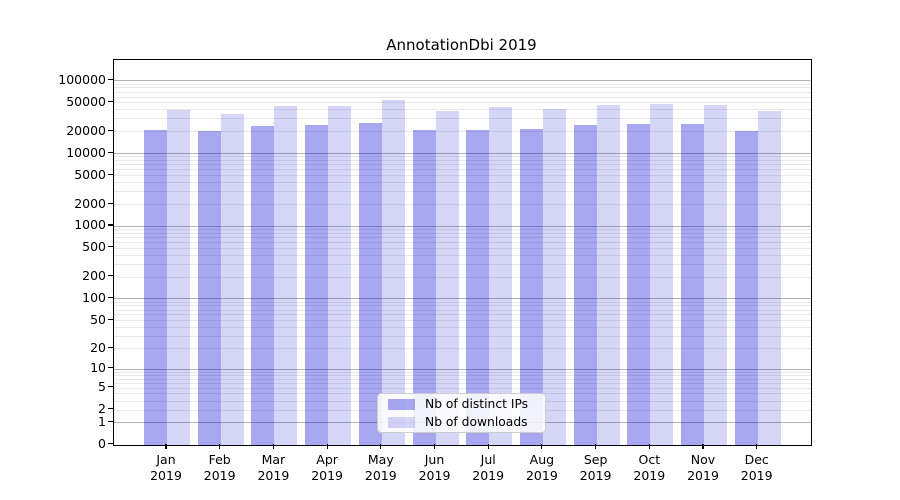 This screenshot has height=500, width=900. I want to click on bar-distinct-ips-jul, so click(478, 287).